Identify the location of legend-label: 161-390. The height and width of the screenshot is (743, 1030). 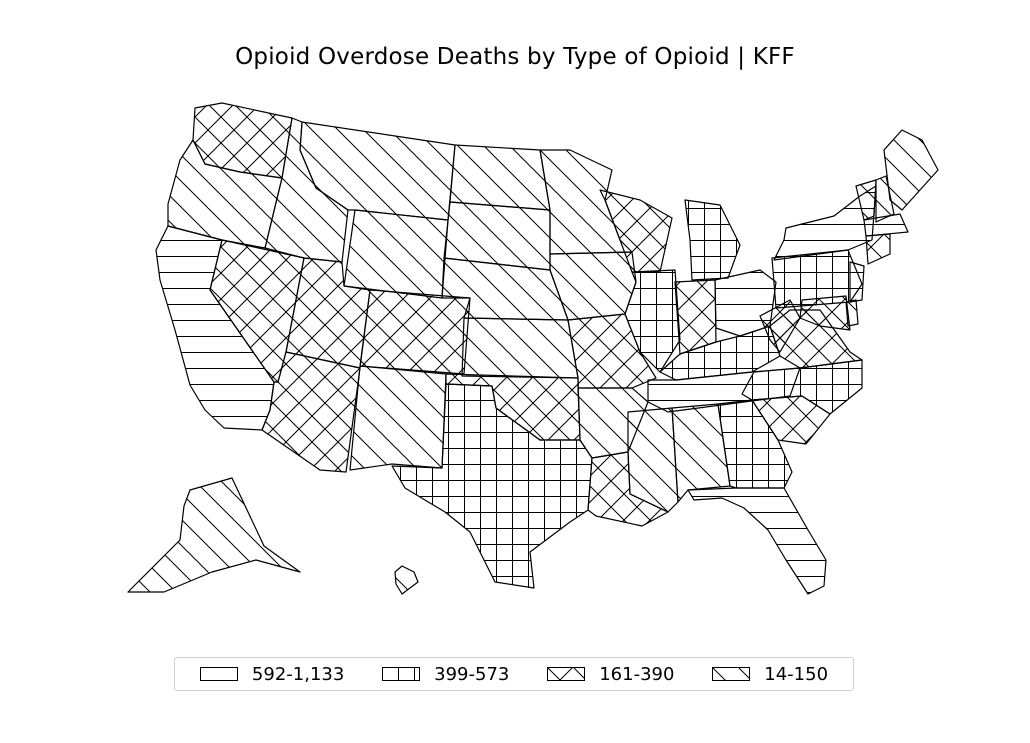
(637, 674).